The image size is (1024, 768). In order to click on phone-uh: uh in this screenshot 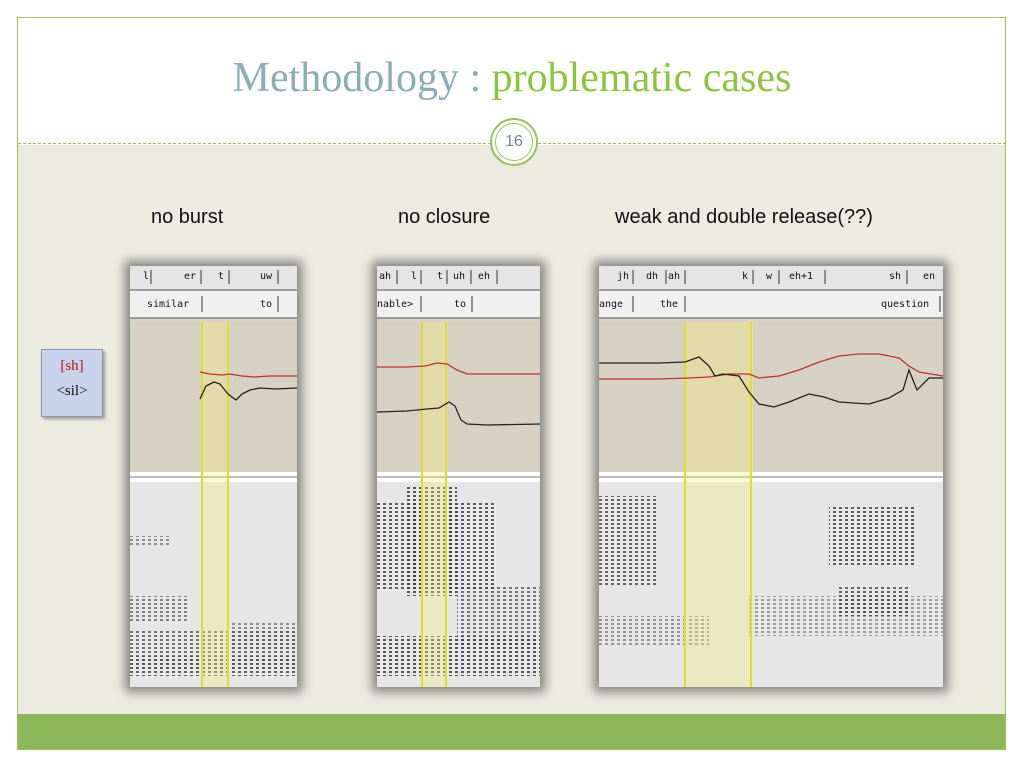, I will do `click(459, 276)`.